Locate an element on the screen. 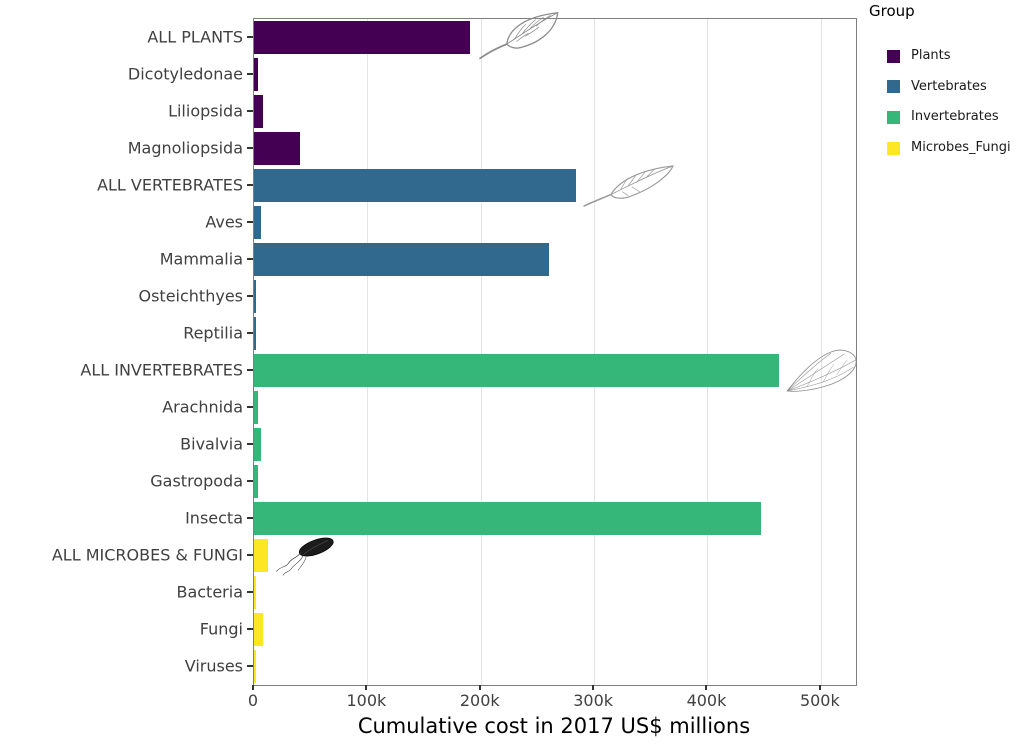 The image size is (1023, 751). bar-gastropoda is located at coordinates (256, 481).